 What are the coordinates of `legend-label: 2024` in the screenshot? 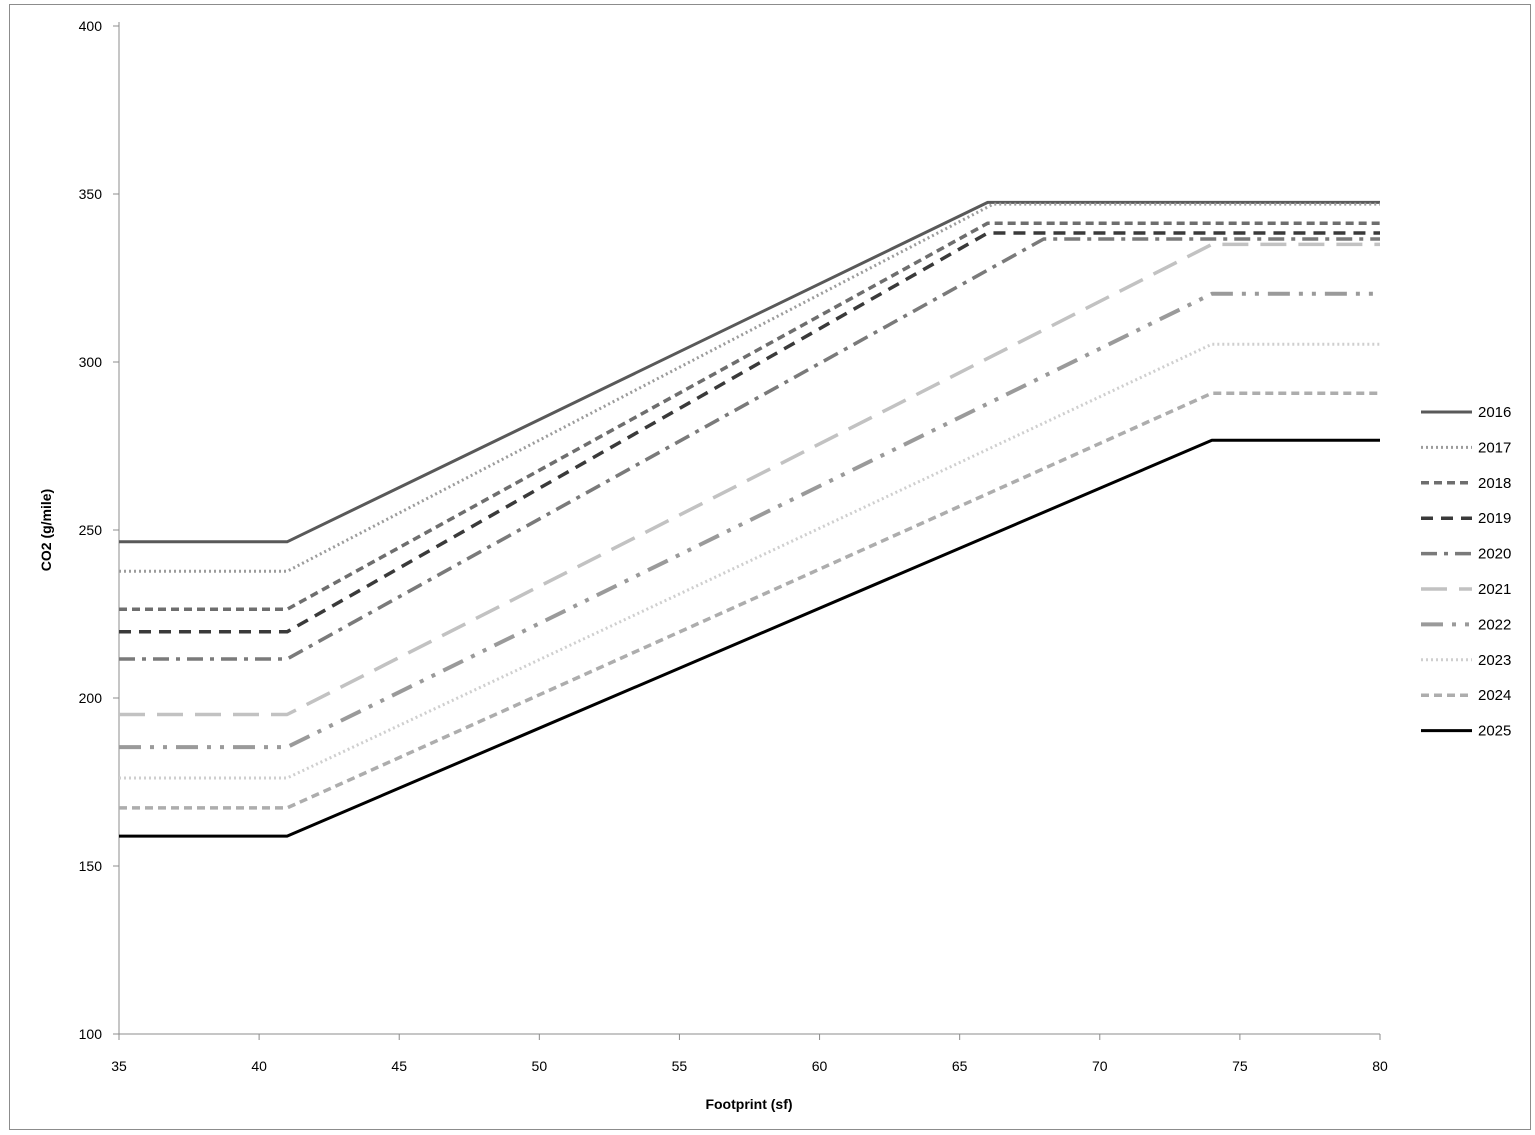 It's located at (1494, 695).